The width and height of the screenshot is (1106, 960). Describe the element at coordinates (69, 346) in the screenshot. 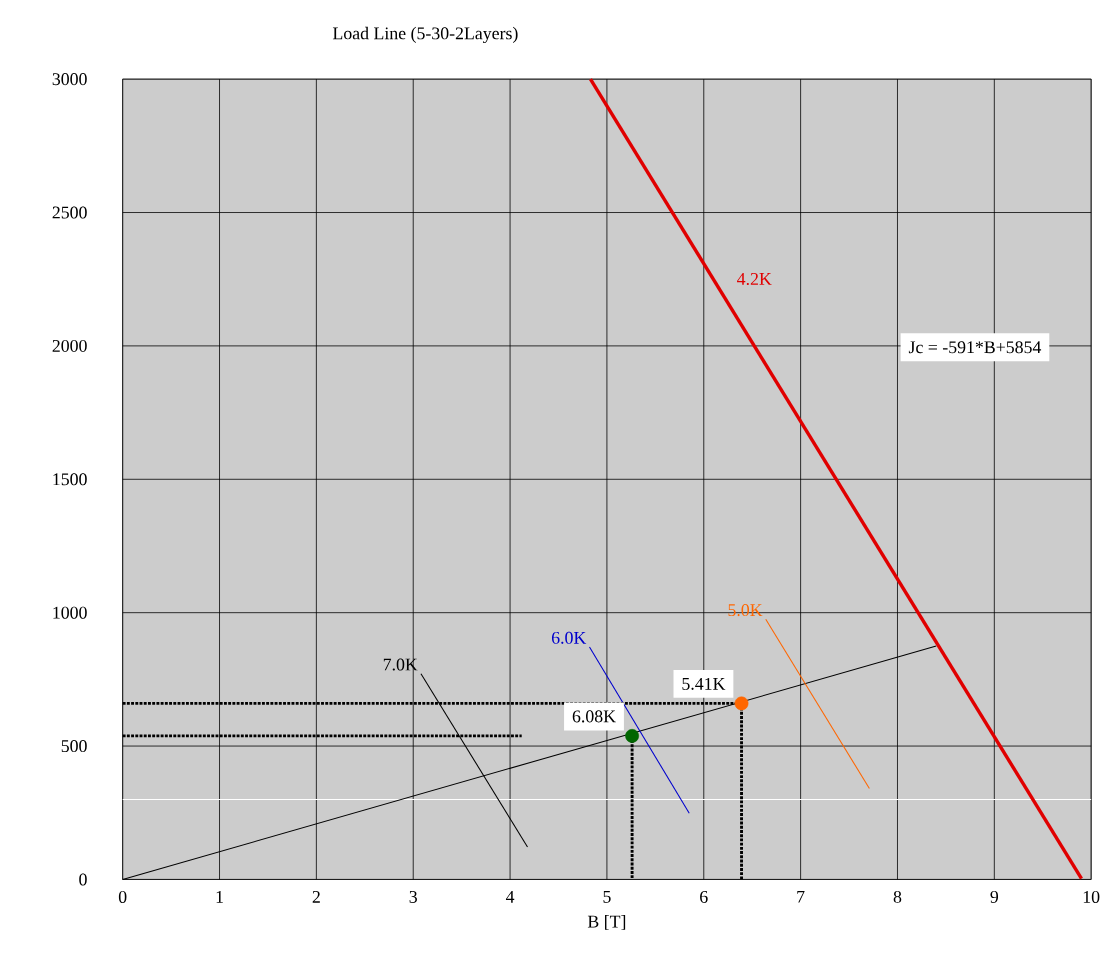

I see `y-tick-label: 2000` at that location.